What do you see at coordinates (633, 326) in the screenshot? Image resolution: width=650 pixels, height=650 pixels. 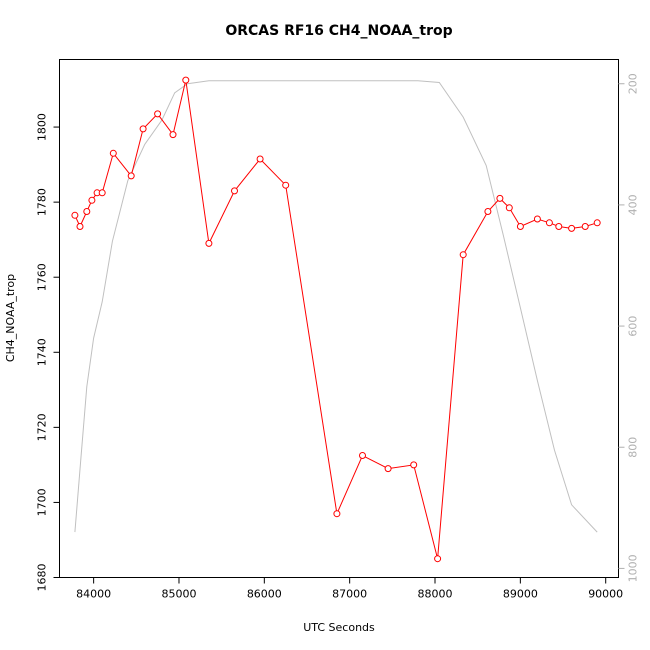 I see `y2-tick-label: 600` at bounding box center [633, 326].